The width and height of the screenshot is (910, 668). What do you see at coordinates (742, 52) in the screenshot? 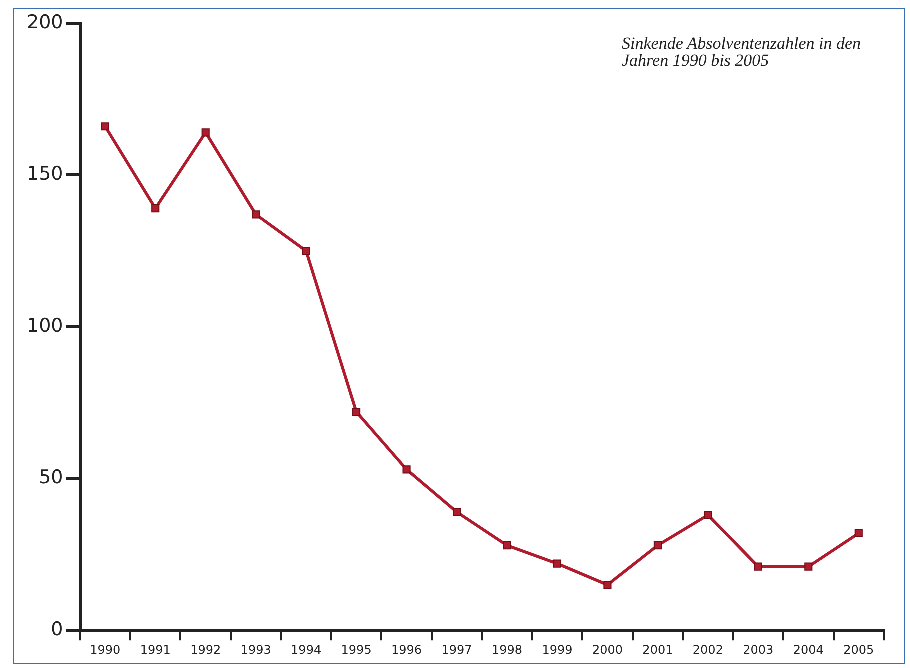
I see `annotation: Sinkende Absolventenzahlen in den Jahren 1990 bis 2005` at bounding box center [742, 52].